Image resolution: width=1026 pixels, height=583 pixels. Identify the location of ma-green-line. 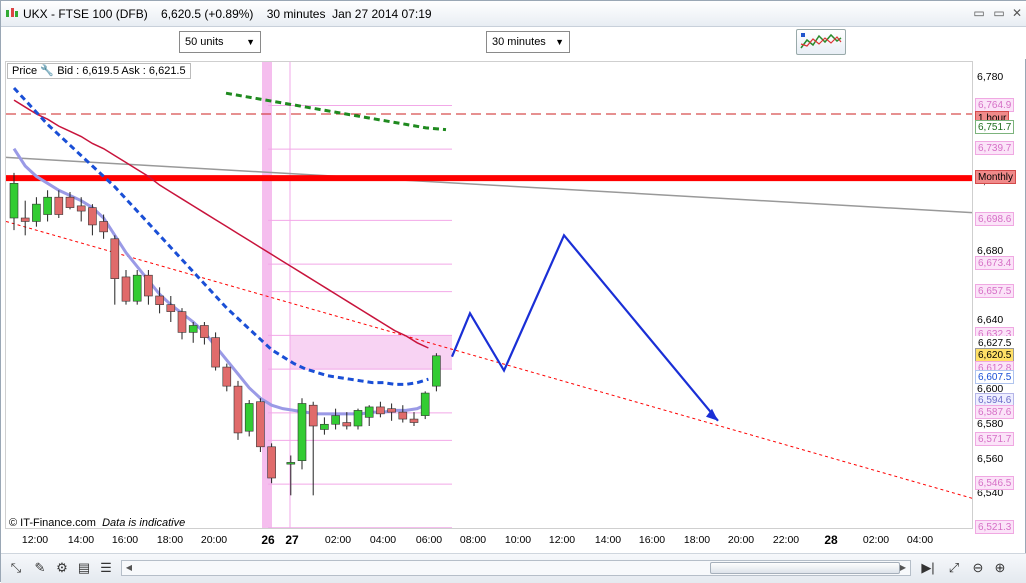
(336, 111).